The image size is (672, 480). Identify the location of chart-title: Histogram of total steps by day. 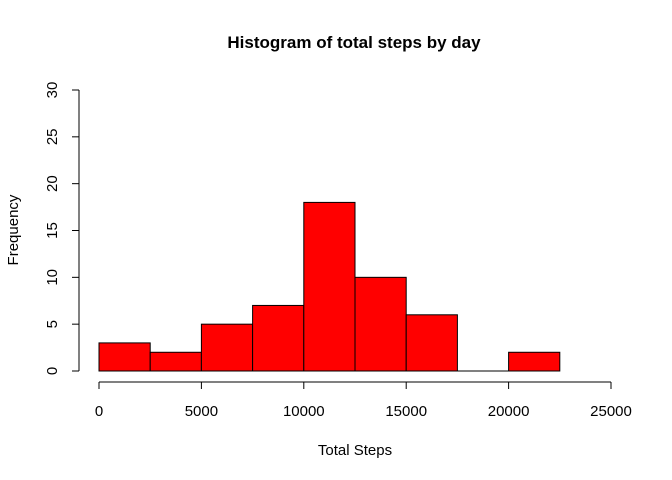
(354, 42).